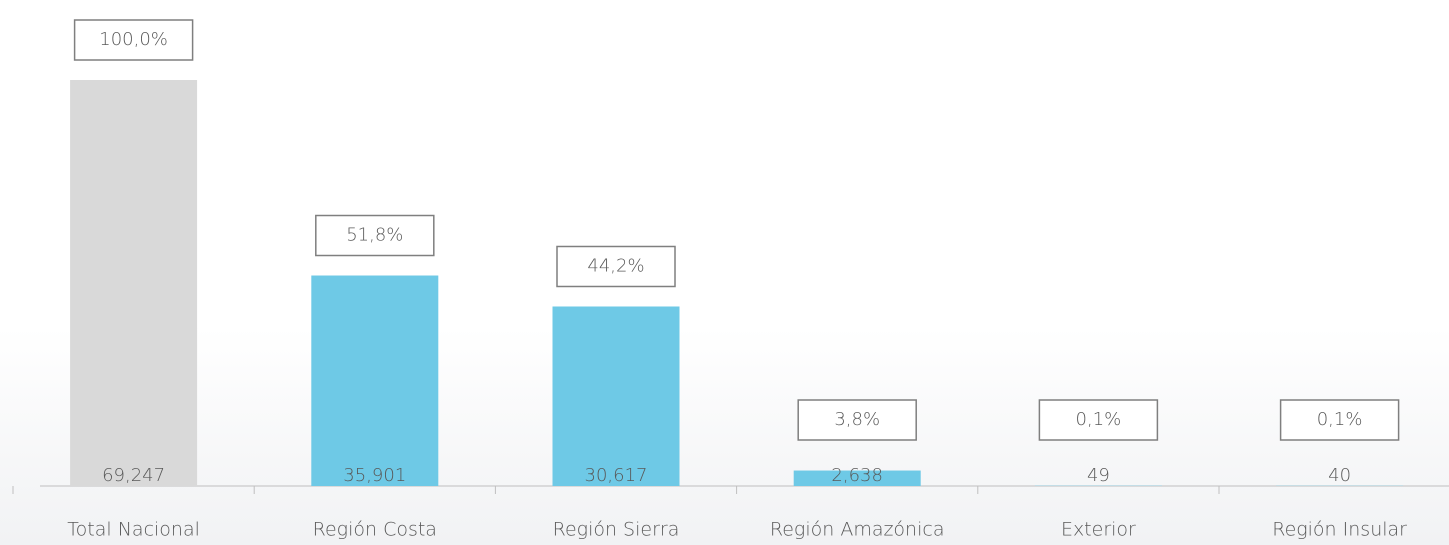 Image resolution: width=1449 pixels, height=545 pixels. Describe the element at coordinates (1339, 530) in the screenshot. I see `x-tick-label: Región Insular` at that location.